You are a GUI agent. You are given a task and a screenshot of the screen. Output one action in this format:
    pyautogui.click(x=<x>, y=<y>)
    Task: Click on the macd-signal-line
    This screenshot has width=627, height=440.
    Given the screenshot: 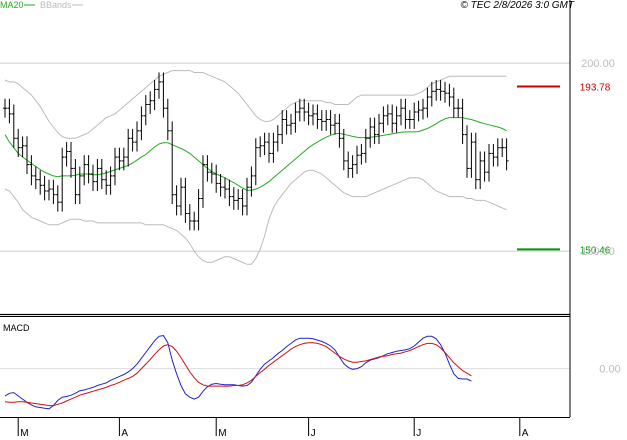 What is the action you would take?
    pyautogui.click(x=238, y=374)
    